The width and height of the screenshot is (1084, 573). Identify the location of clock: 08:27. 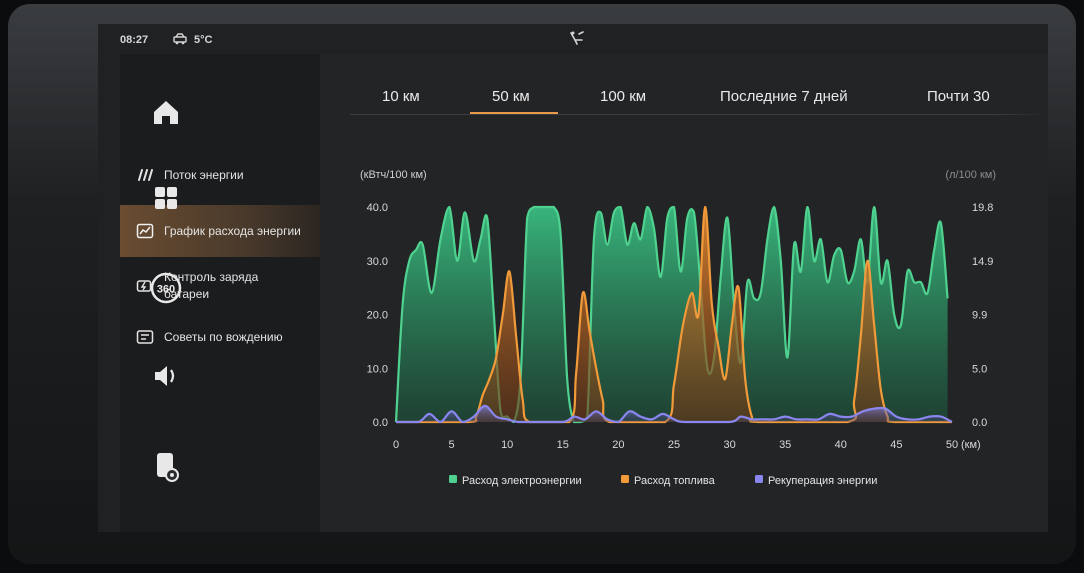
(134, 40).